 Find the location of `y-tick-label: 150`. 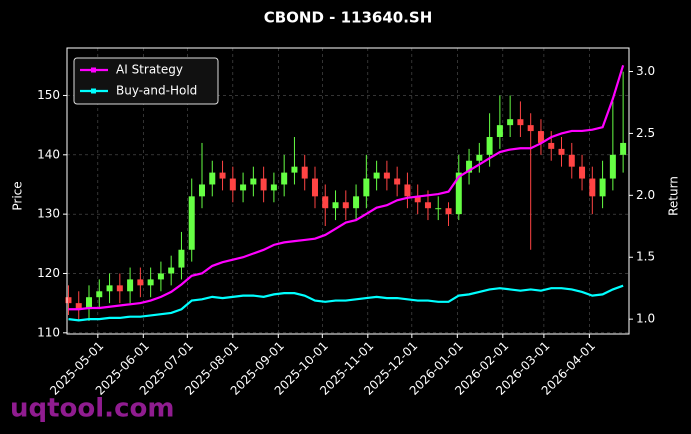

y-tick-label: 150 is located at coordinates (48, 95).